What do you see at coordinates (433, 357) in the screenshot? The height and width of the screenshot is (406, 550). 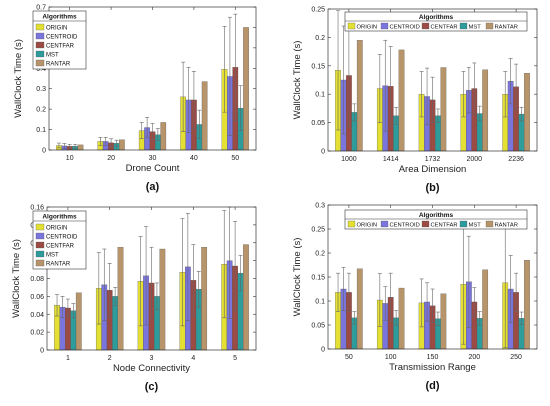 I see `x-tick-label: 150` at bounding box center [433, 357].